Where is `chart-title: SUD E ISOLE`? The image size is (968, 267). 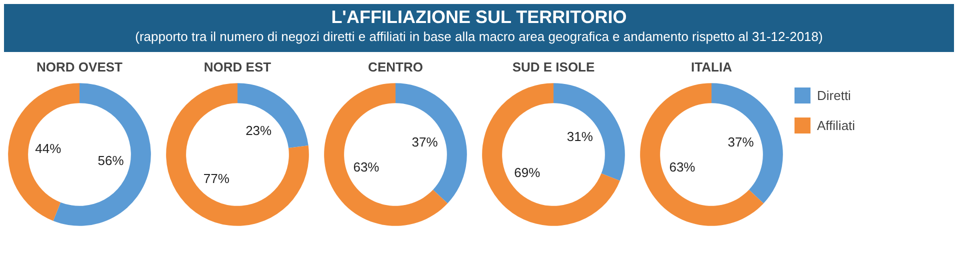
chart-title: SUD E ISOLE is located at coordinates (554, 67).